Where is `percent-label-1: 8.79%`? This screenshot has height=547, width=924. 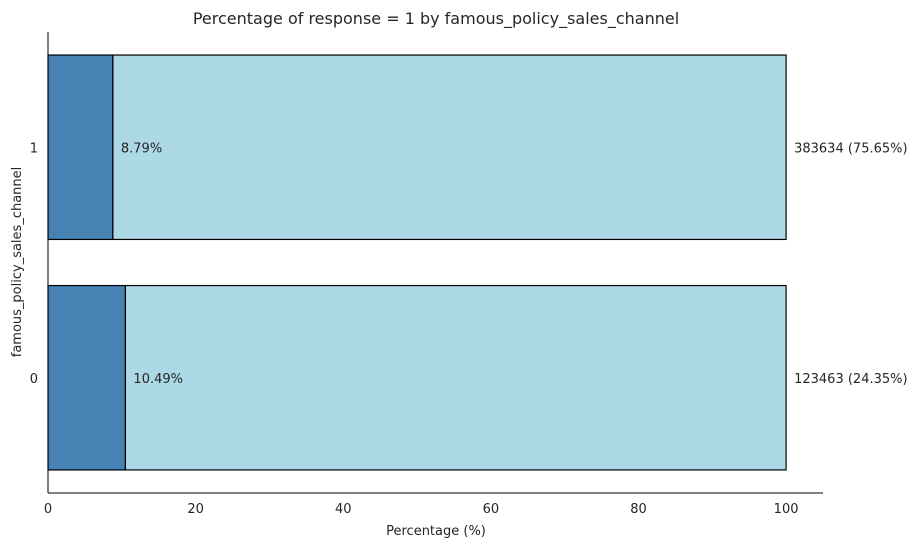
percent-label-1: 8.79% is located at coordinates (141, 148).